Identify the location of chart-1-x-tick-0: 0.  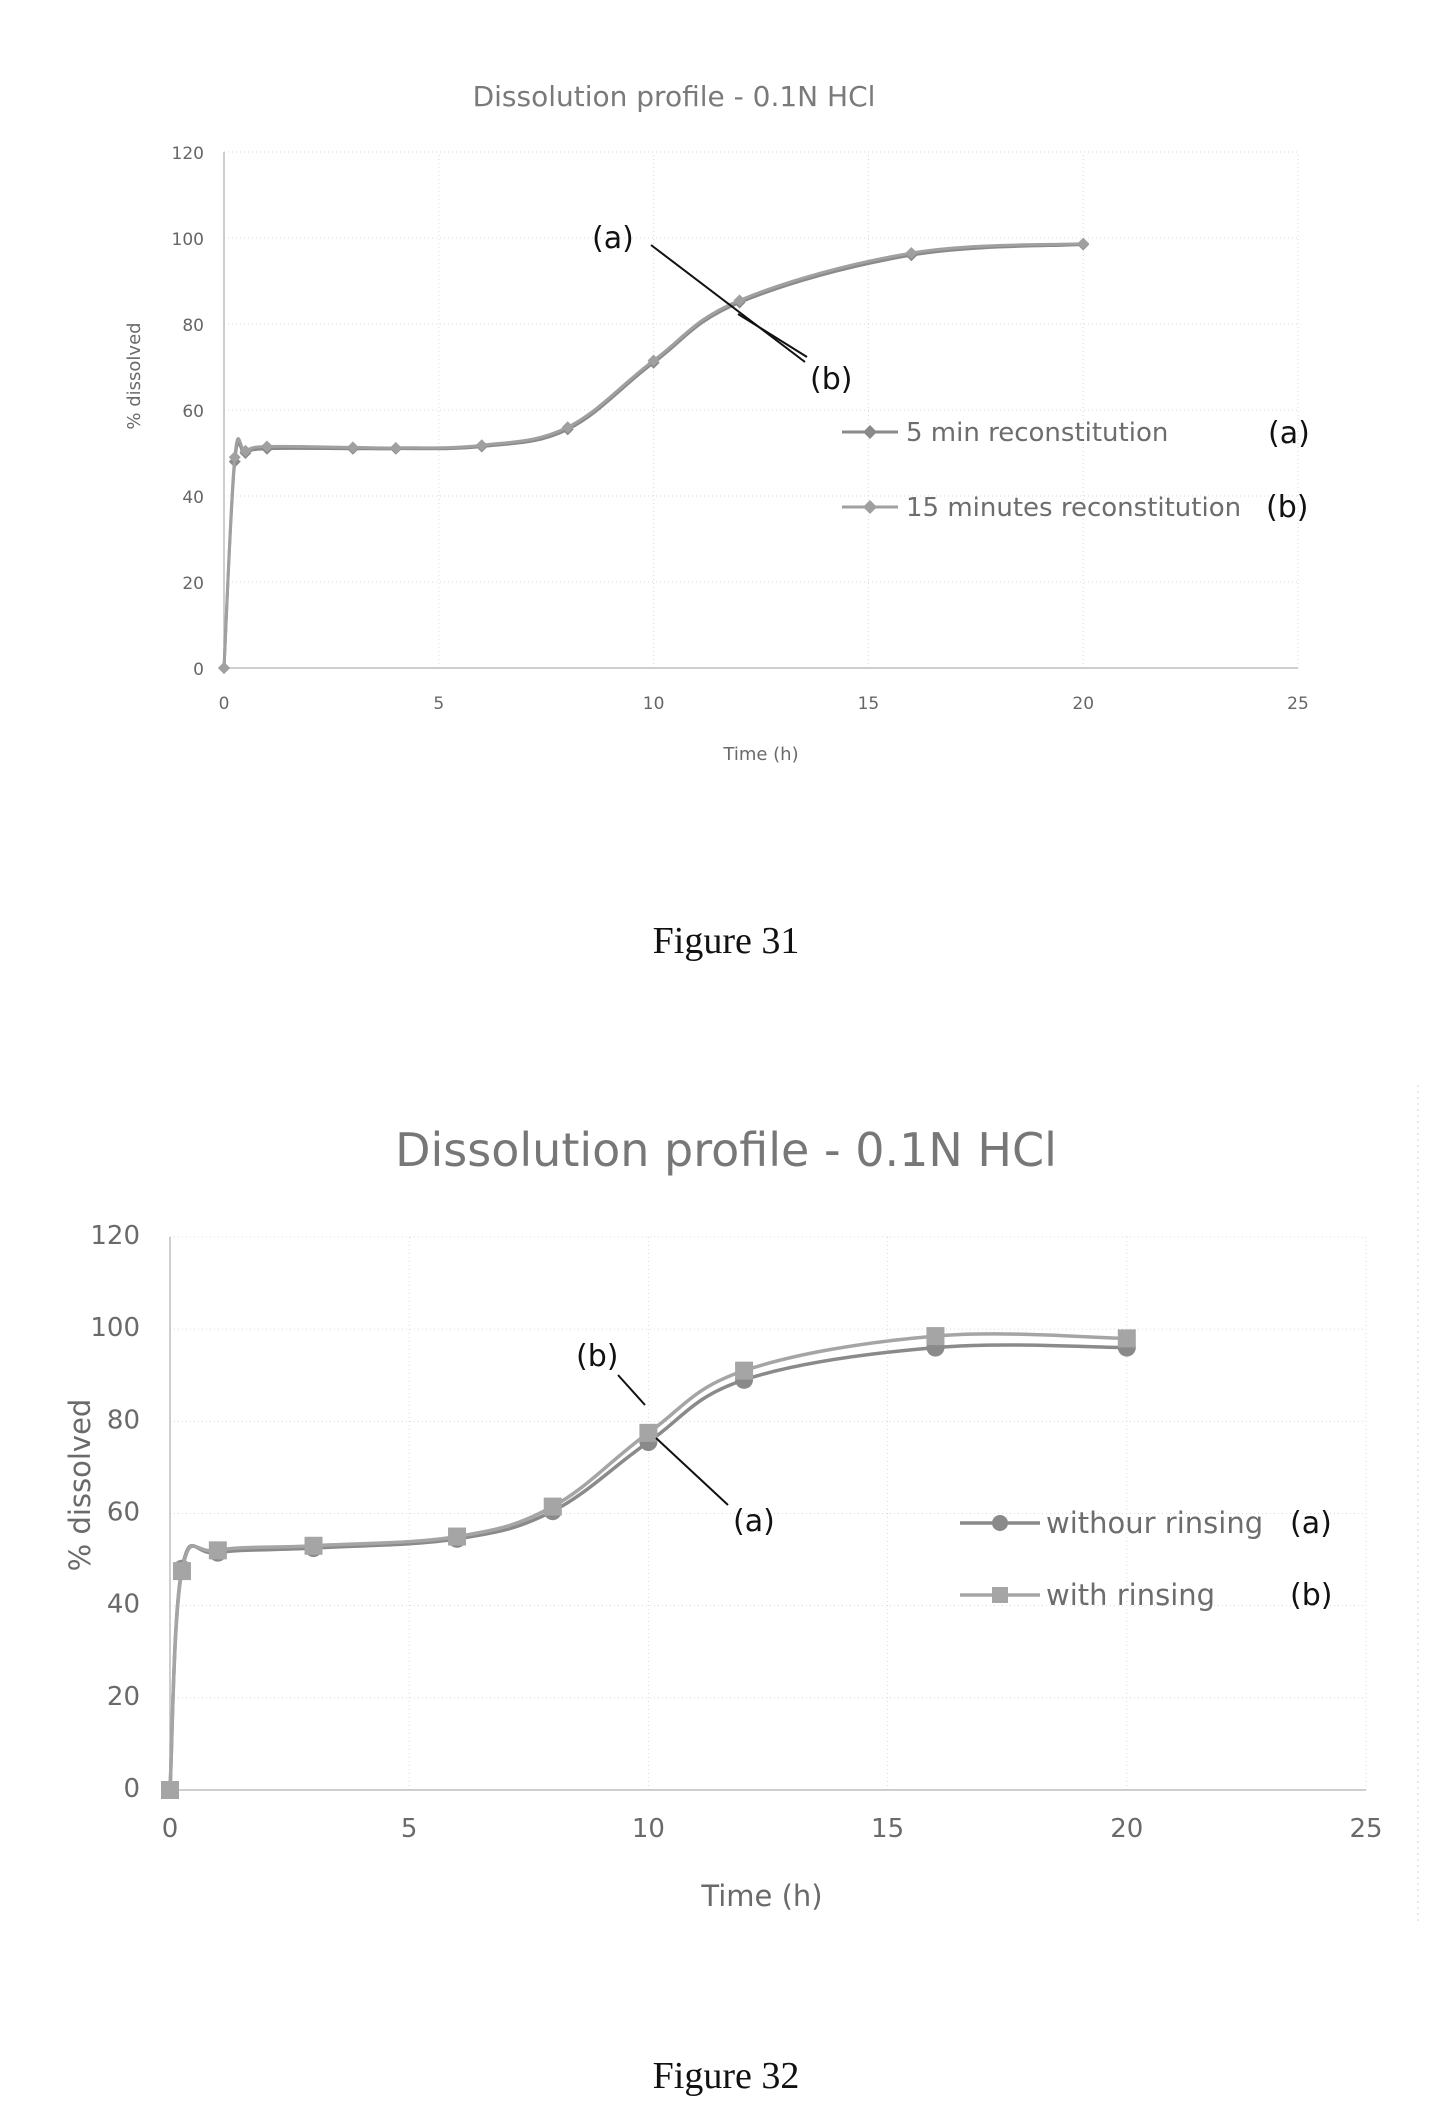
(224, 704).